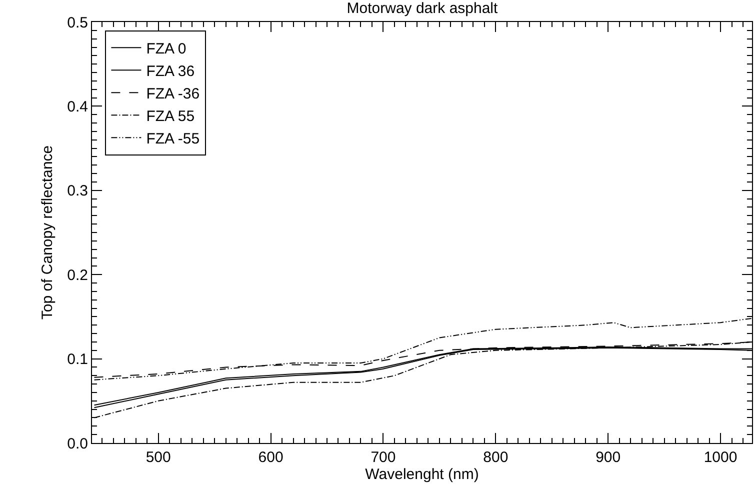 The width and height of the screenshot is (754, 500). Describe the element at coordinates (77, 23) in the screenshot. I see `y-tick-label: 0.5` at that location.